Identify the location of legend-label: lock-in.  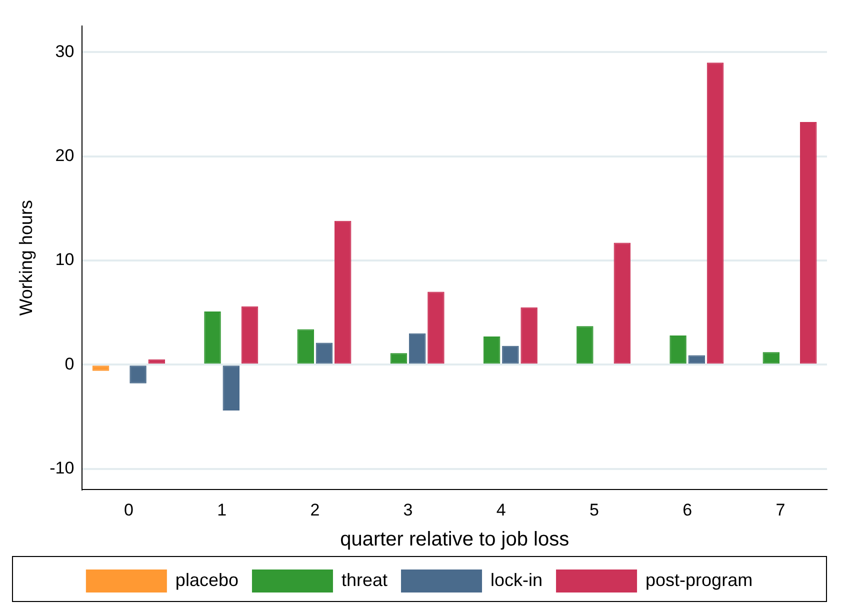
(516, 580).